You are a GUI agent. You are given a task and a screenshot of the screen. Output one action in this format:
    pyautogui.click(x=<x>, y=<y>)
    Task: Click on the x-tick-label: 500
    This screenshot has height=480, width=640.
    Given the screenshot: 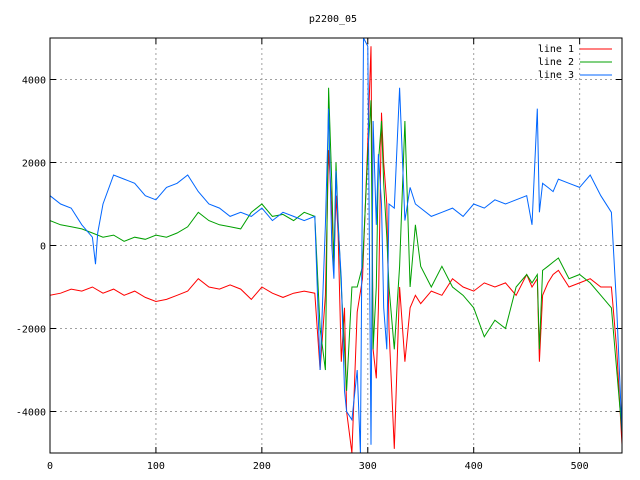 What is the action you would take?
    pyautogui.click(x=580, y=466)
    